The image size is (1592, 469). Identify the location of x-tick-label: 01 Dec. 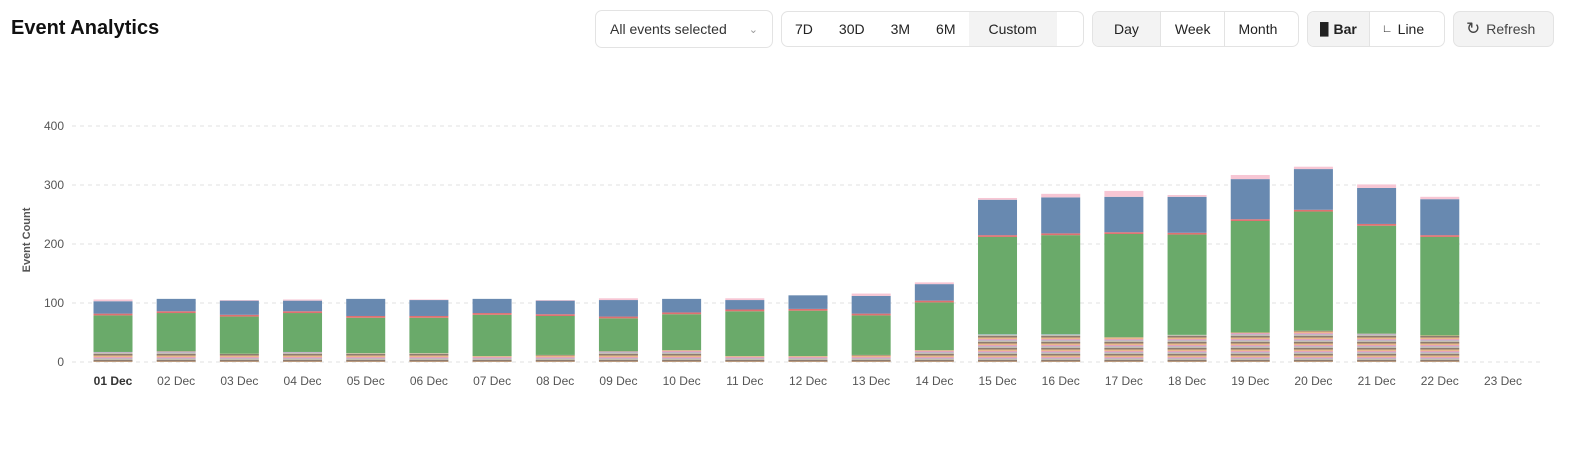
(113, 381).